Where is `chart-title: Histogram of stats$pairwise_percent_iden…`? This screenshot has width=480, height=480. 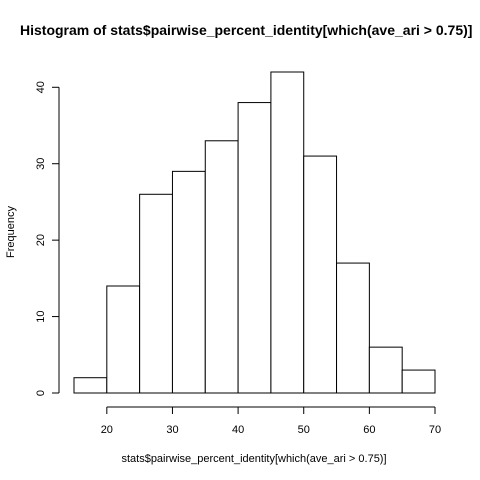
chart-title: Histogram of stats$pairwise_percent_iden… is located at coordinates (246, 30).